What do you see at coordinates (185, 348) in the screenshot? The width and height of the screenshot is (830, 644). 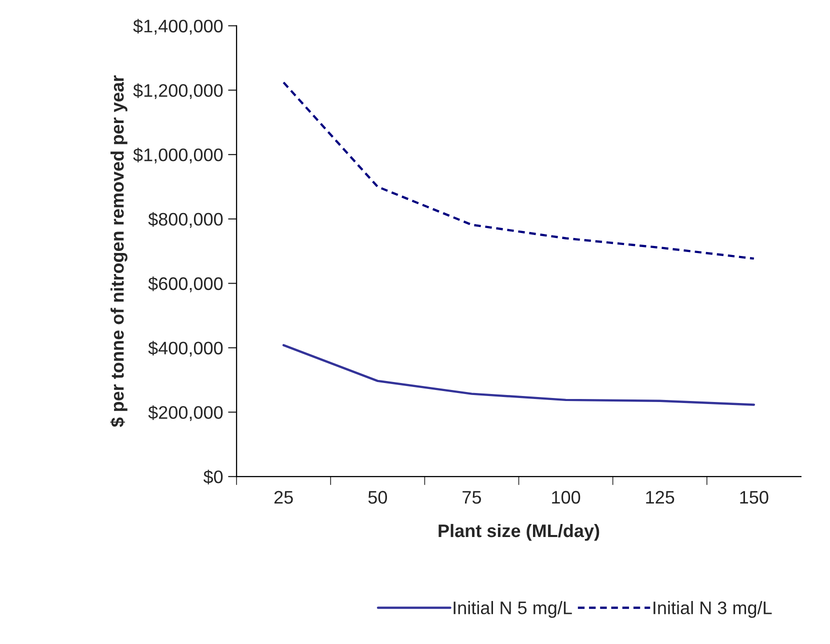 I see `y-tick-label: $400,000` at bounding box center [185, 348].